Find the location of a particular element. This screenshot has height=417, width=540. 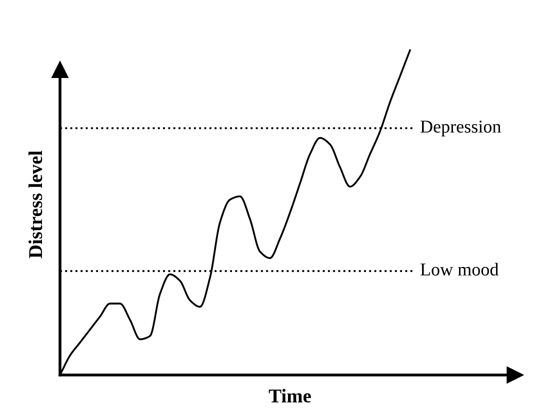

ref-line-label: Depression is located at coordinates (460, 128).